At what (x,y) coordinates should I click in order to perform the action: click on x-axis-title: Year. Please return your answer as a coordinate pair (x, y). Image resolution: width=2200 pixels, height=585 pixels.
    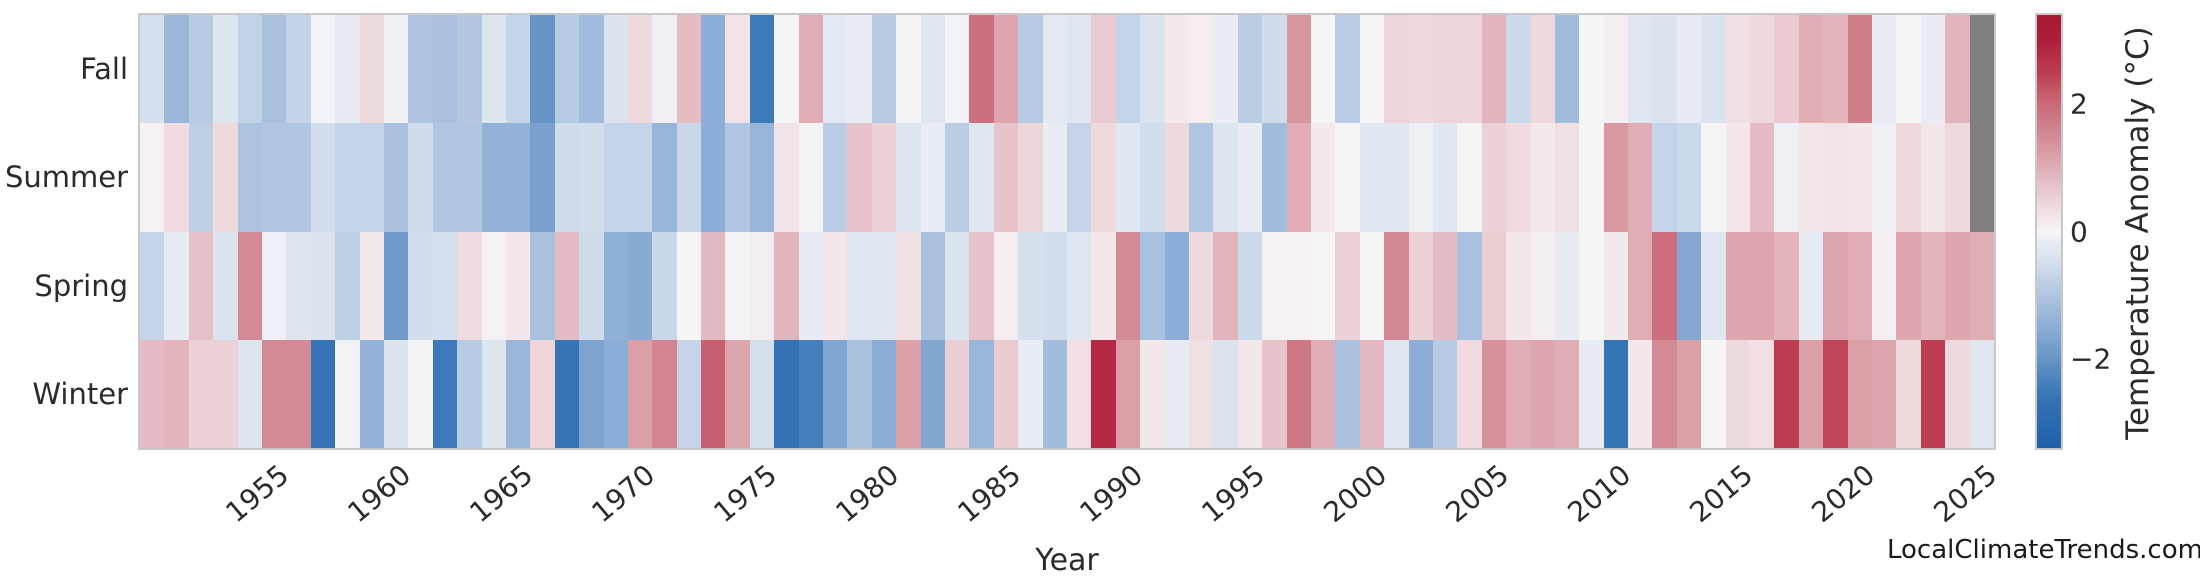
    Looking at the image, I should click on (1067, 560).